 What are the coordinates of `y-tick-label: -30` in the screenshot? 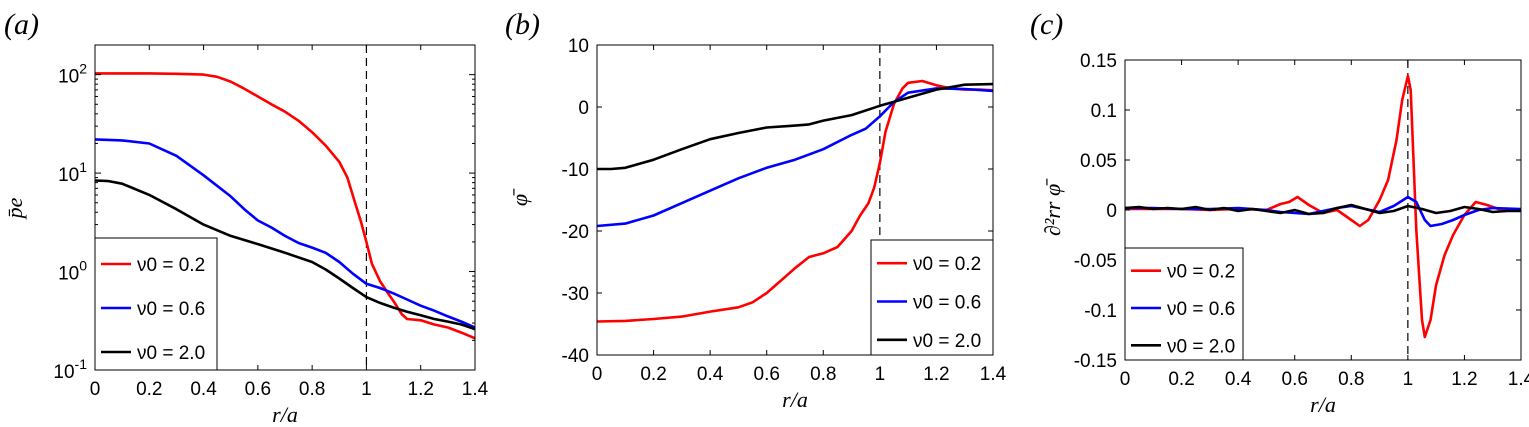 It's located at (575, 294).